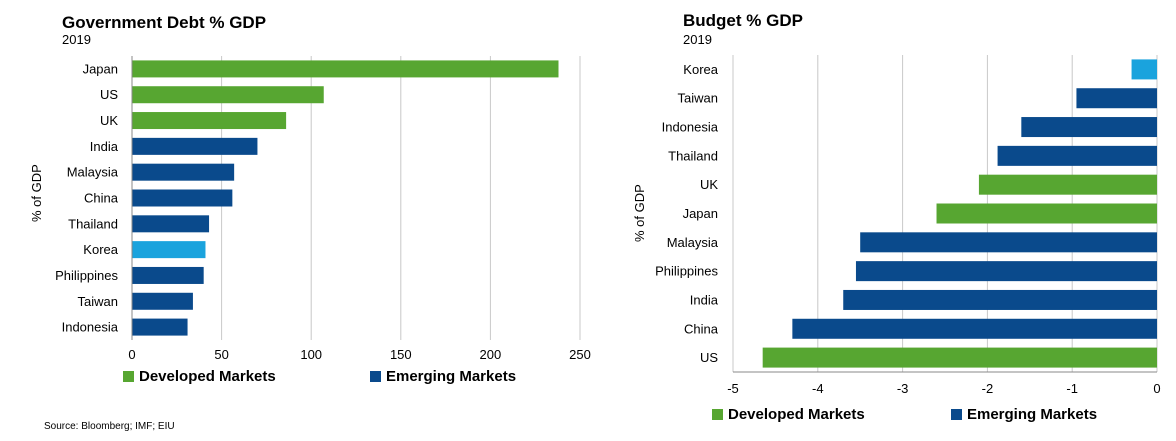  I want to click on debt-category-label: India, so click(104, 146).